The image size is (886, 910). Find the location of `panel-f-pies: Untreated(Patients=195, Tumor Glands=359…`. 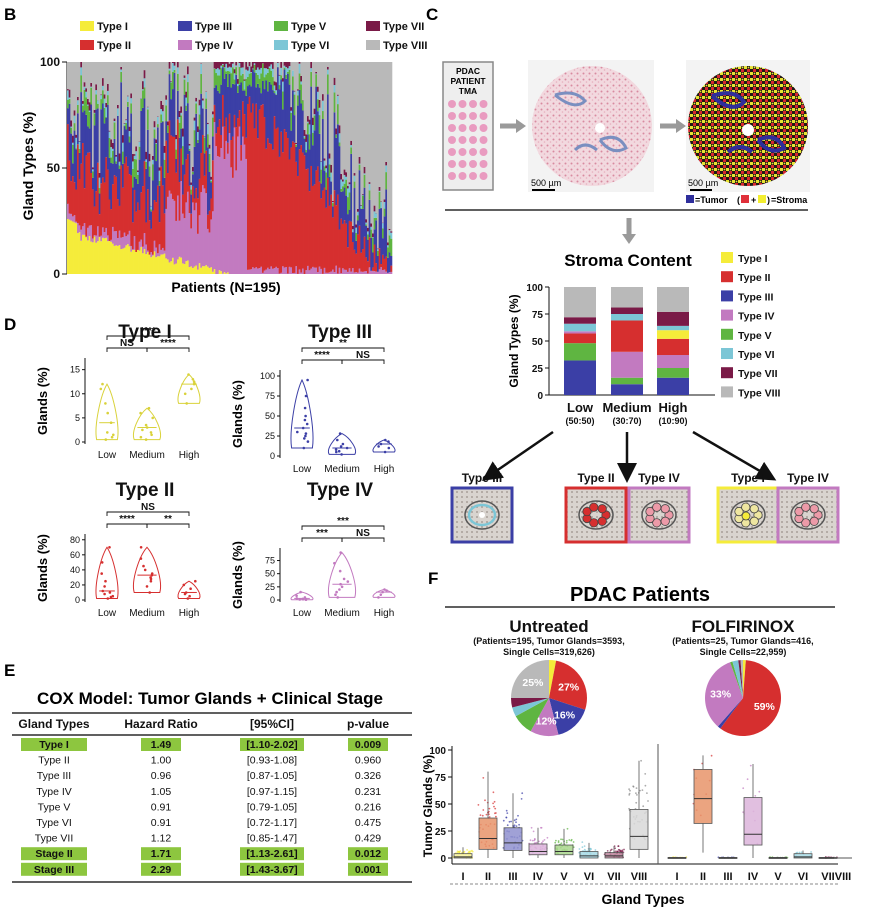

panel-f-pies: Untreated(Patients=195, Tumor Glands=359… is located at coordinates (643, 677).